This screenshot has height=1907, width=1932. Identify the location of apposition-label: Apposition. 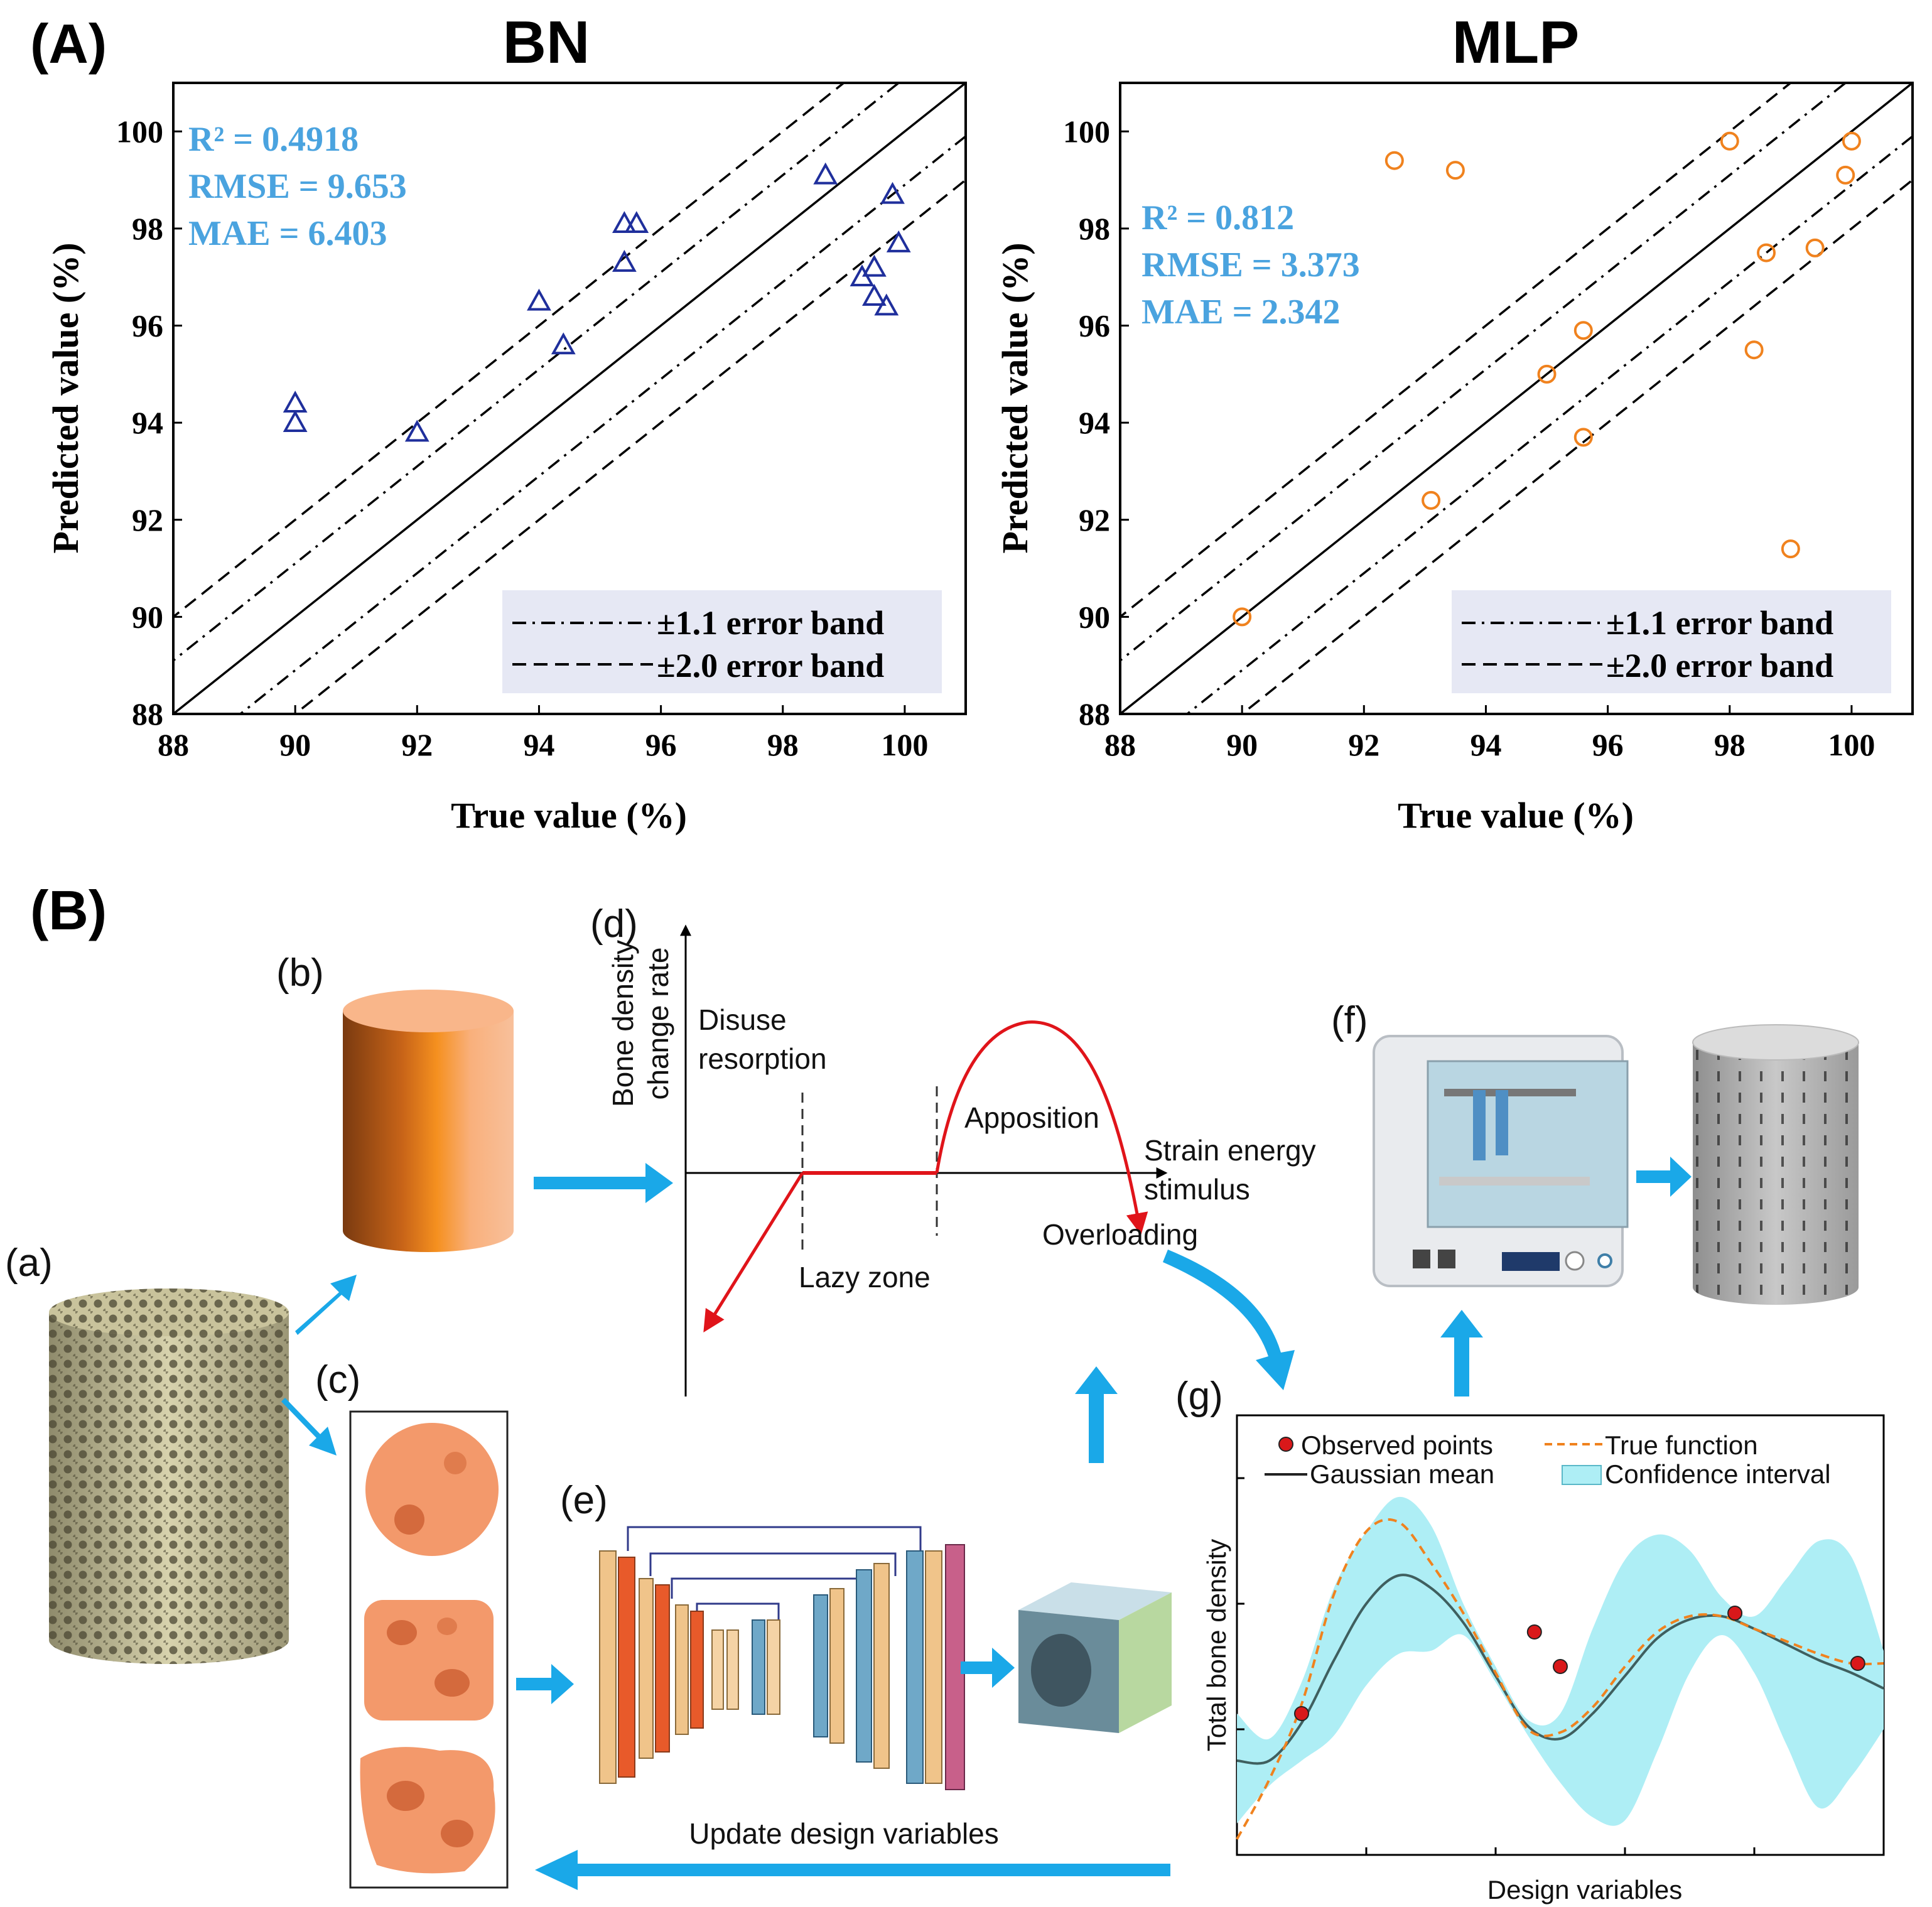
(1031, 1117).